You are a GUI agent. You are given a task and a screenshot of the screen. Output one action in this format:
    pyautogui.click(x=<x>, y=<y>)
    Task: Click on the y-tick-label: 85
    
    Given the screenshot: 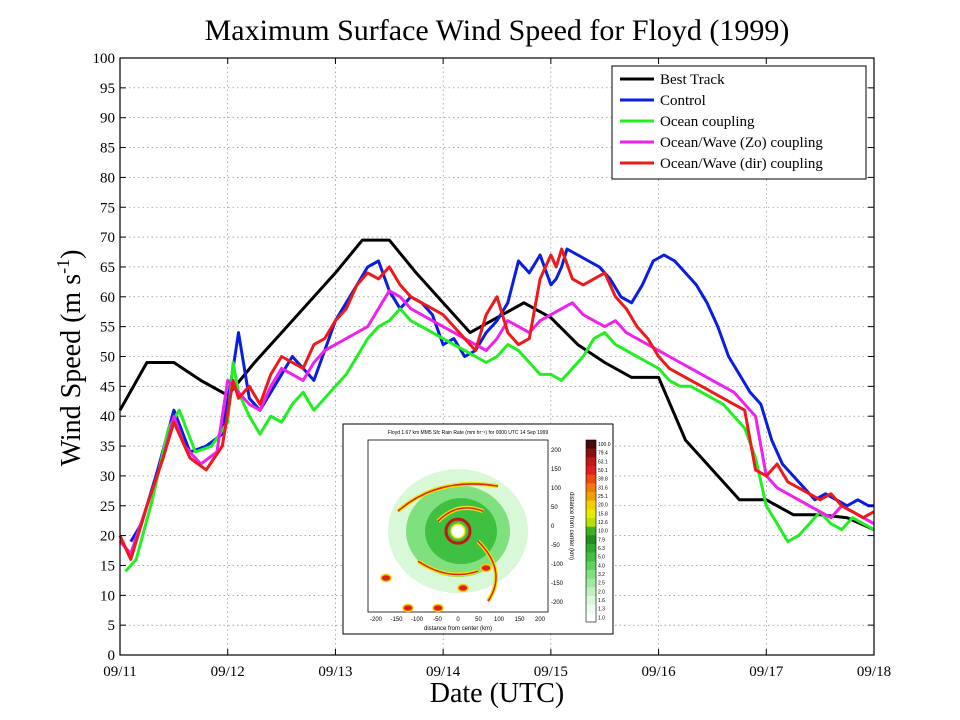 What is the action you would take?
    pyautogui.click(x=107, y=149)
    